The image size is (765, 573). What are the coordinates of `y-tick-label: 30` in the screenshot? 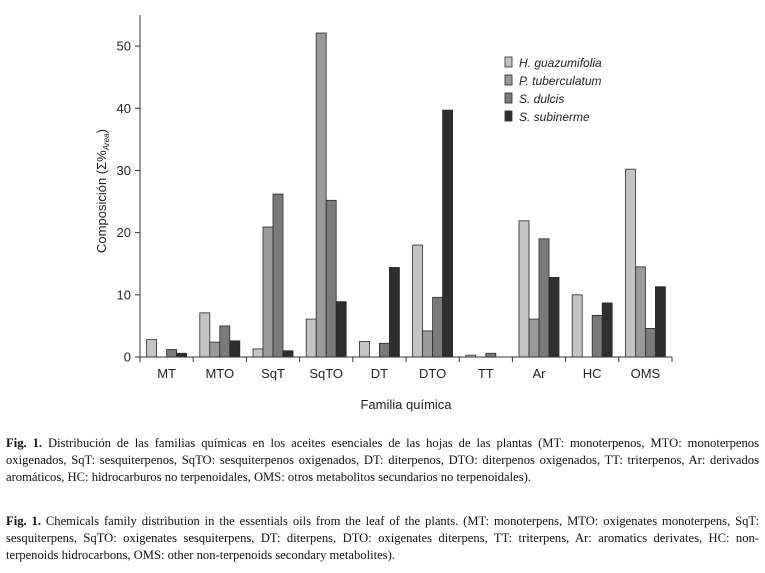 It's located at (124, 170).